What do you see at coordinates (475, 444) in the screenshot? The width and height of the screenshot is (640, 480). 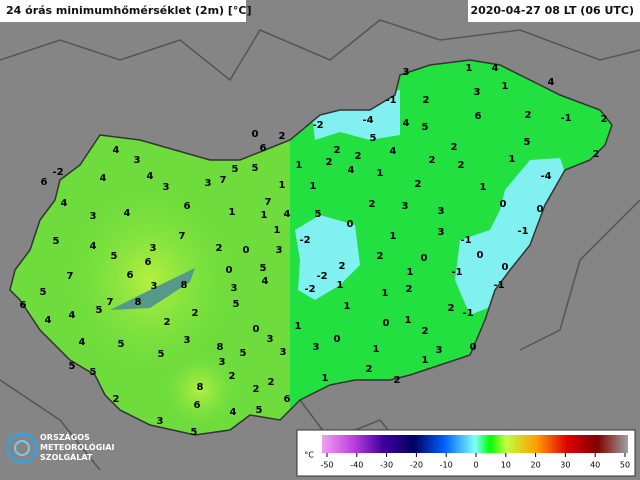 I see `colorbar` at bounding box center [475, 444].